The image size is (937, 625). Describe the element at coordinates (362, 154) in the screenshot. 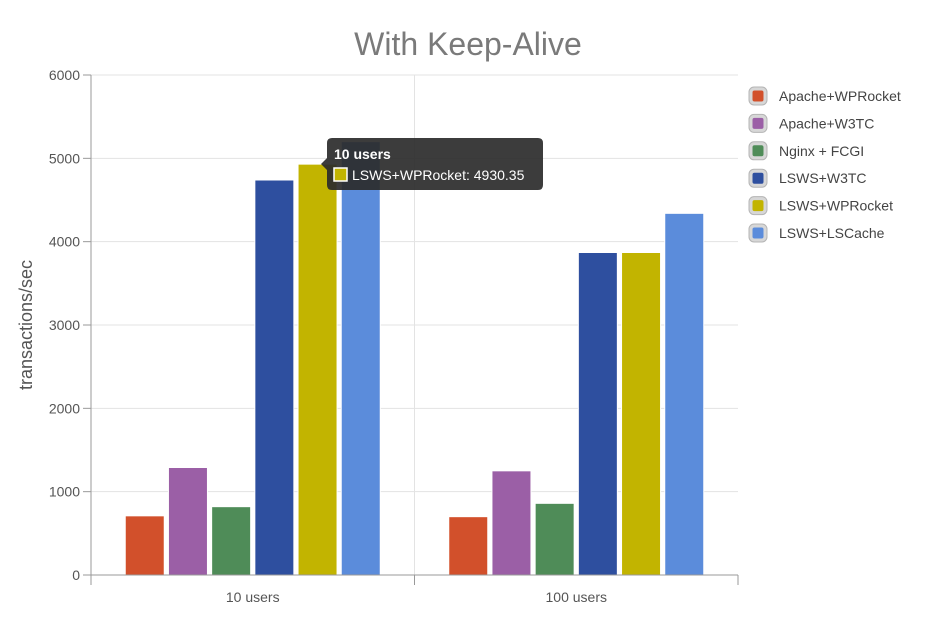

I see `tooltip-title: 10 users` at that location.